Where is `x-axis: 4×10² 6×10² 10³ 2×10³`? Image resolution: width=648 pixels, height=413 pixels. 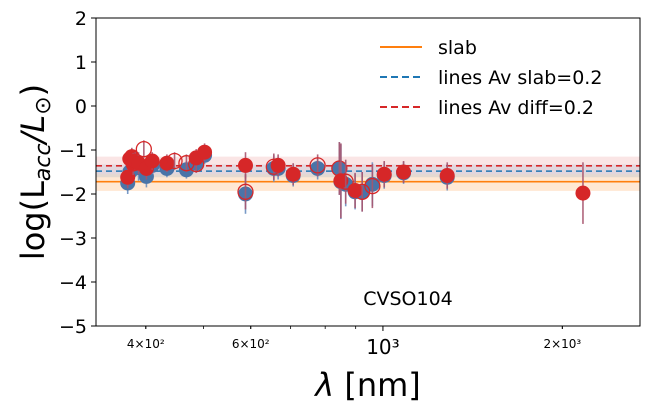 x-axis: 4×10² 6×10² 10³ 2×10³ is located at coordinates (354, 342).